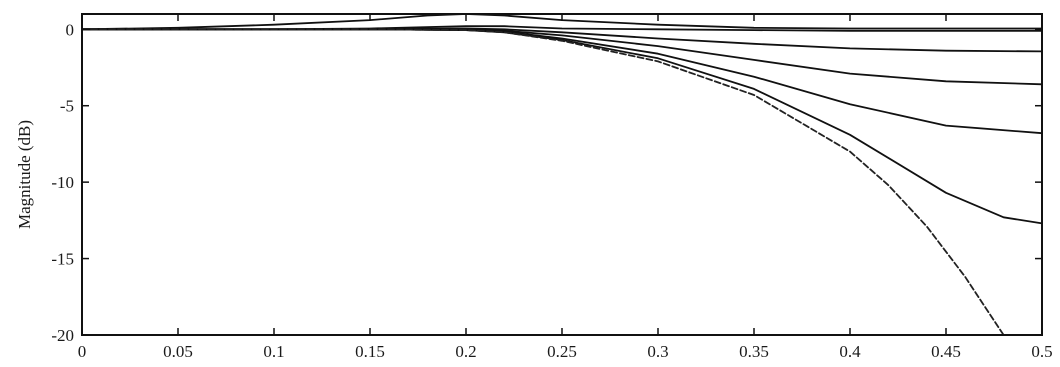  Describe the element at coordinates (754, 351) in the screenshot. I see `x-tick-label: 0.35` at that location.